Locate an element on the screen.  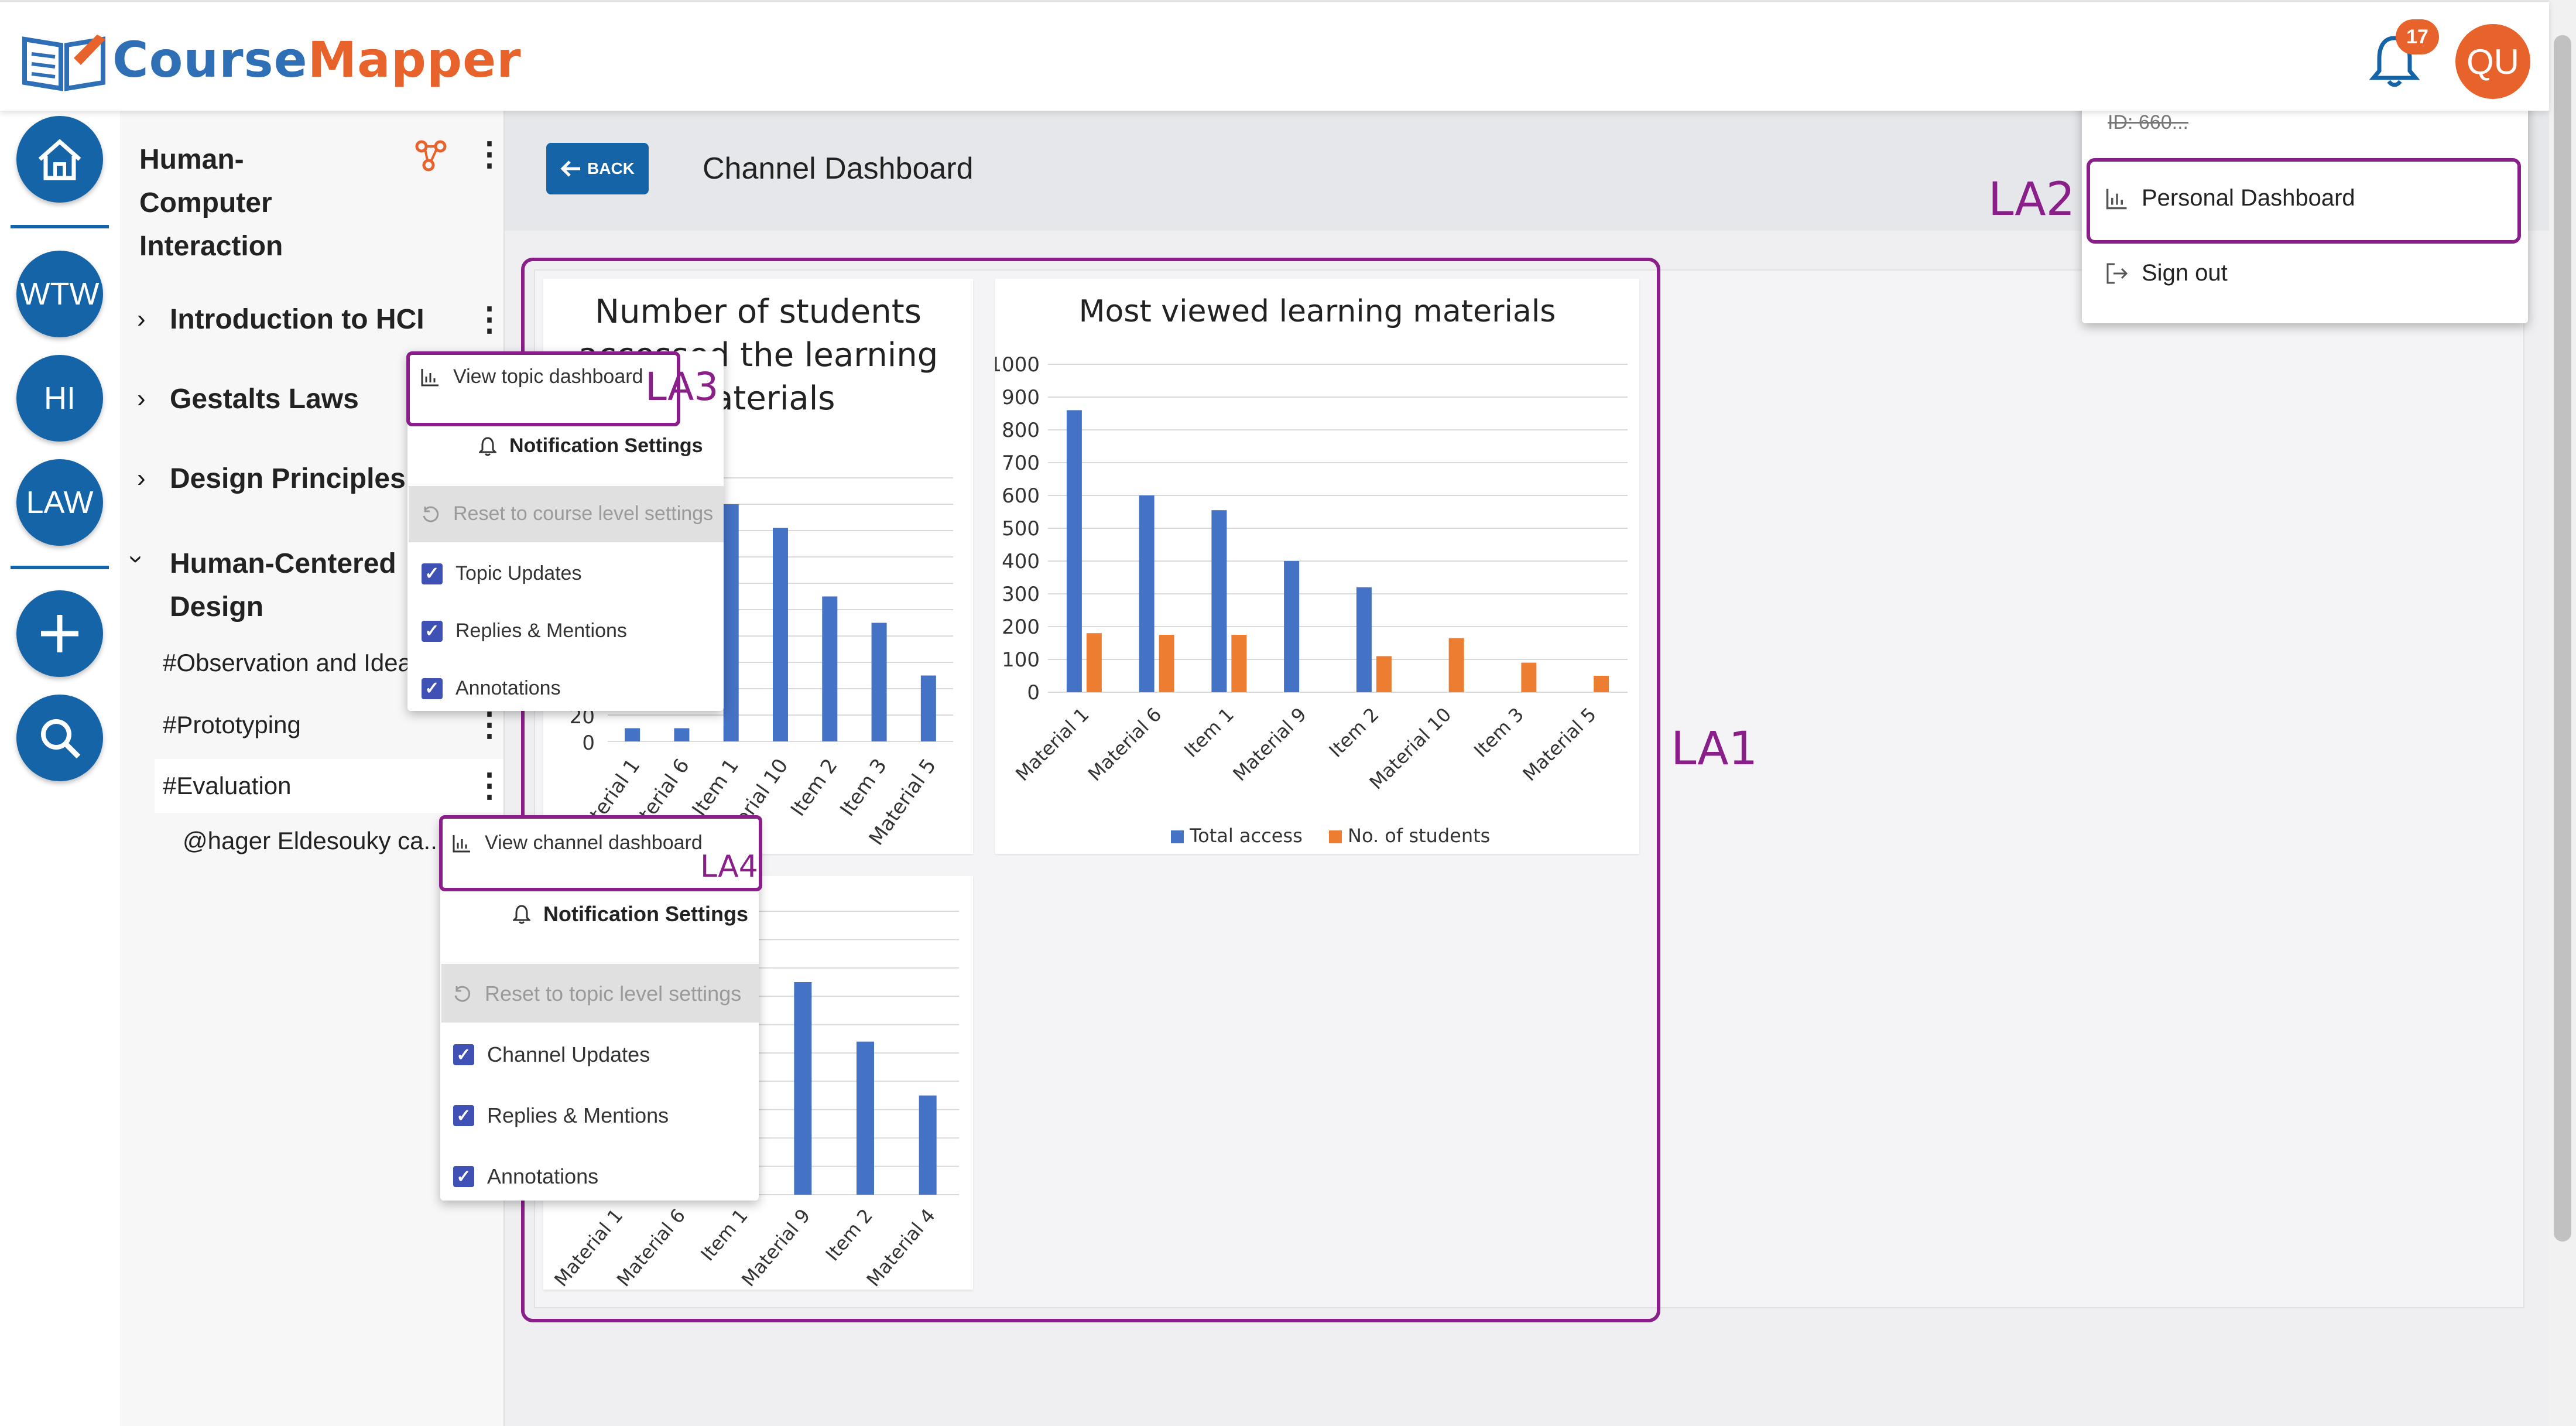
y-tick-label: 300 is located at coordinates (1021, 595).